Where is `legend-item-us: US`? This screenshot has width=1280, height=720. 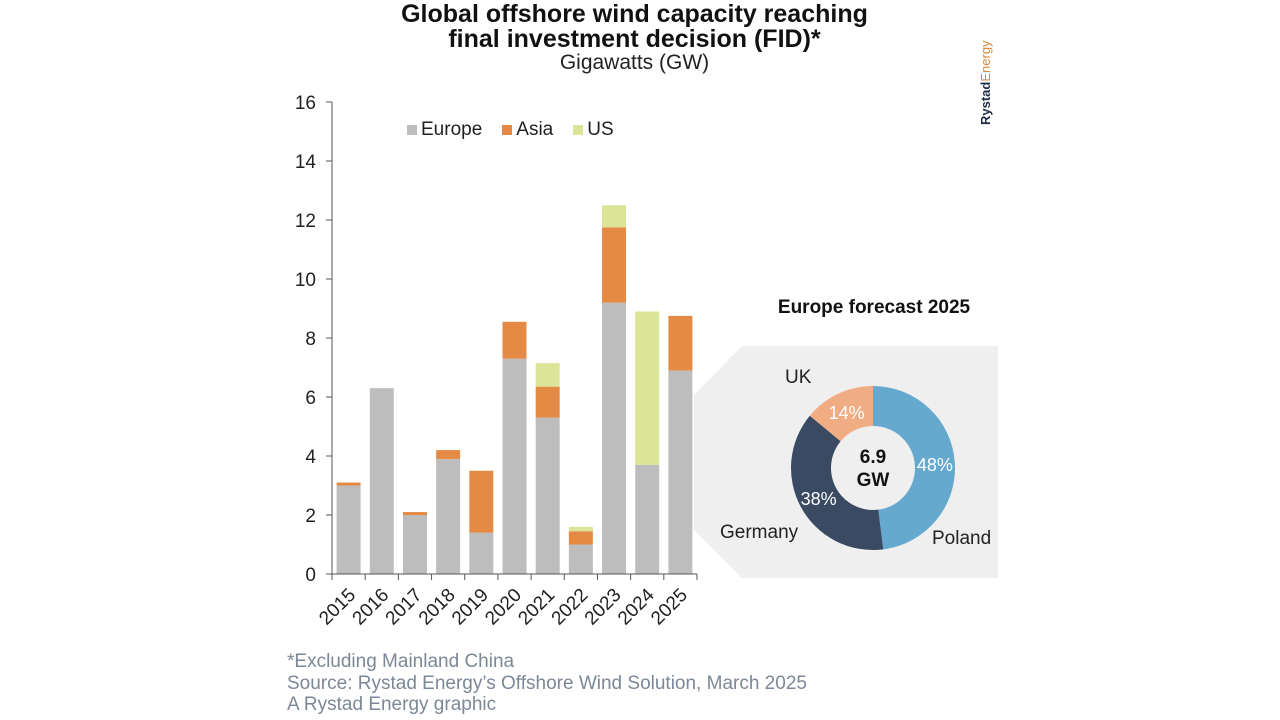
legend-item-us: US is located at coordinates (593, 130).